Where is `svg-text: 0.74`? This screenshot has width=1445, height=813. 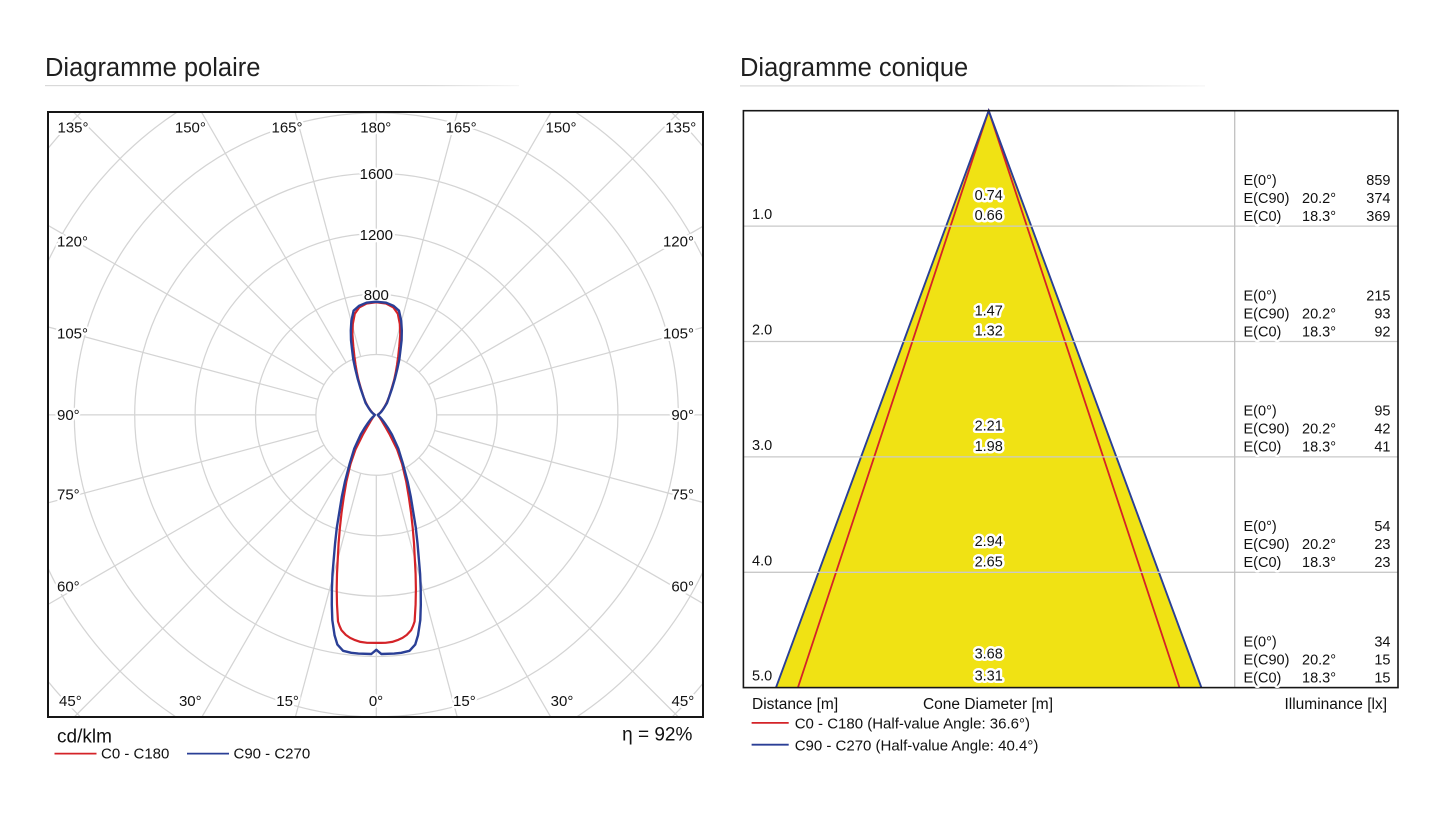 svg-text: 0.74 is located at coordinates (989, 196).